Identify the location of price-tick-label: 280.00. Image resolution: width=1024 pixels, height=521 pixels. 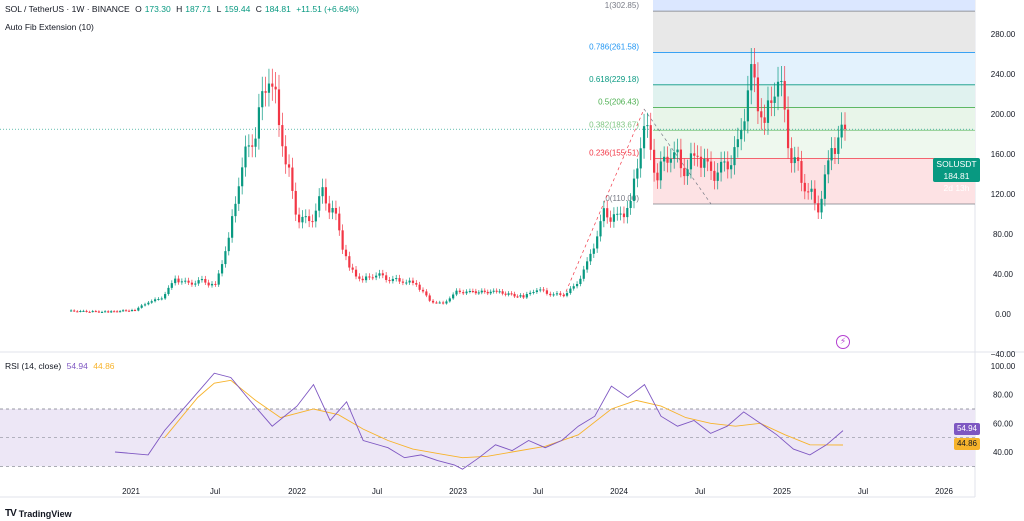
(1003, 34).